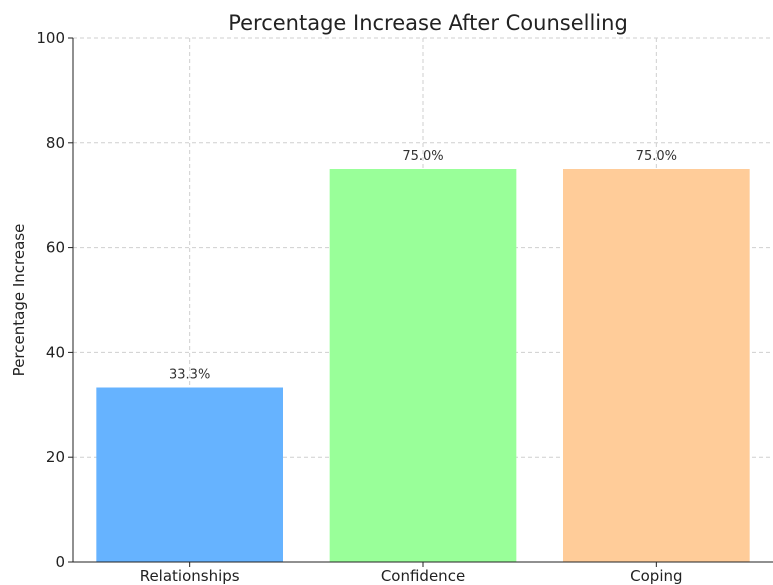 This screenshot has height=585, width=773. Describe the element at coordinates (55, 352) in the screenshot. I see `y-tick-label: 40` at that location.